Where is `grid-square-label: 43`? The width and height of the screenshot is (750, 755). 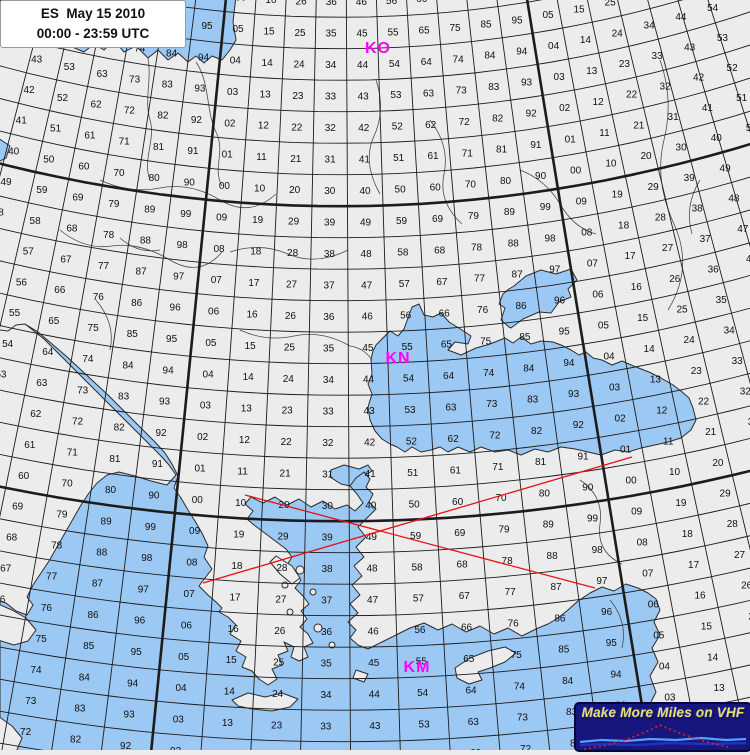 grid-square-label: 43 is located at coordinates (370, 411).